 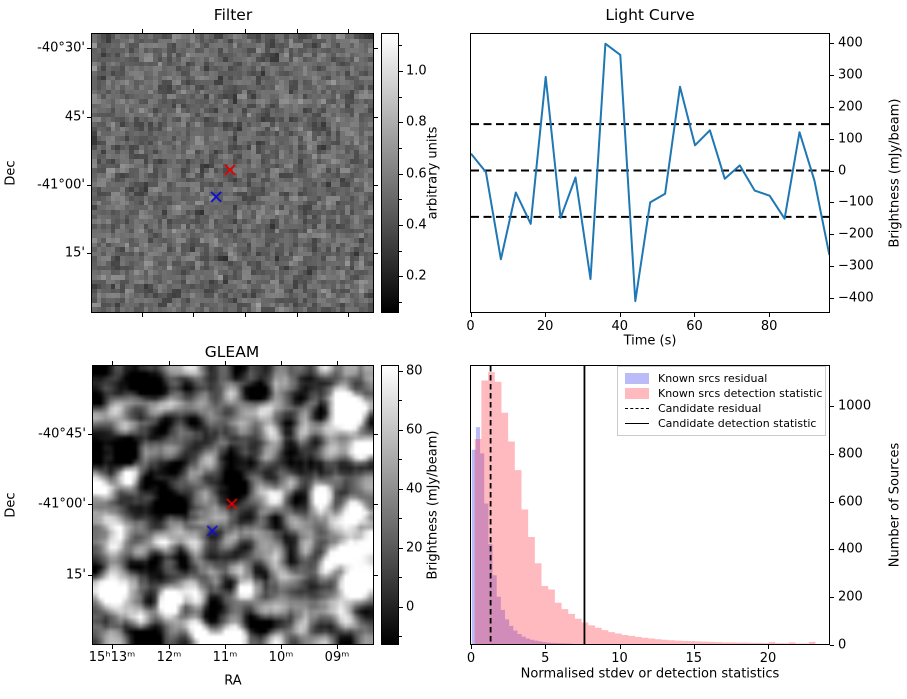 I want to click on legend-row-0: Known srcs residual, so click(x=721, y=378).